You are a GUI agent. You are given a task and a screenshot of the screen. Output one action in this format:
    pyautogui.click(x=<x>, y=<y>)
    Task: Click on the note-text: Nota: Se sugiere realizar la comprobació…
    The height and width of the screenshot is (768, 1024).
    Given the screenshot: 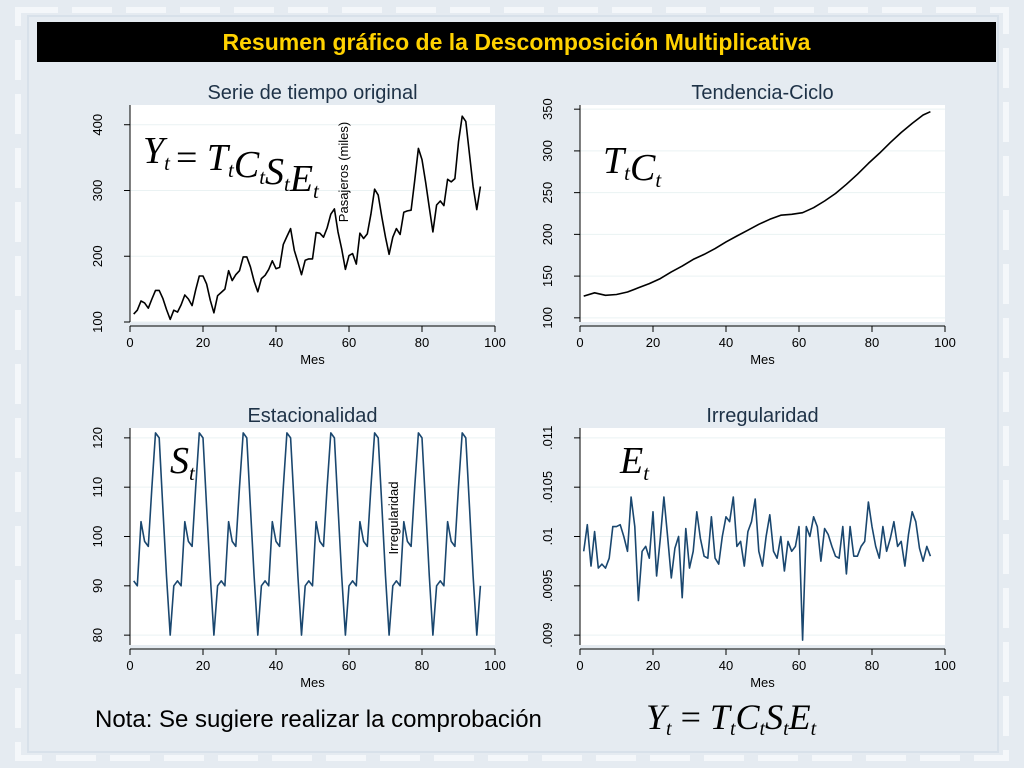 What is the action you would take?
    pyautogui.click(x=318, y=719)
    